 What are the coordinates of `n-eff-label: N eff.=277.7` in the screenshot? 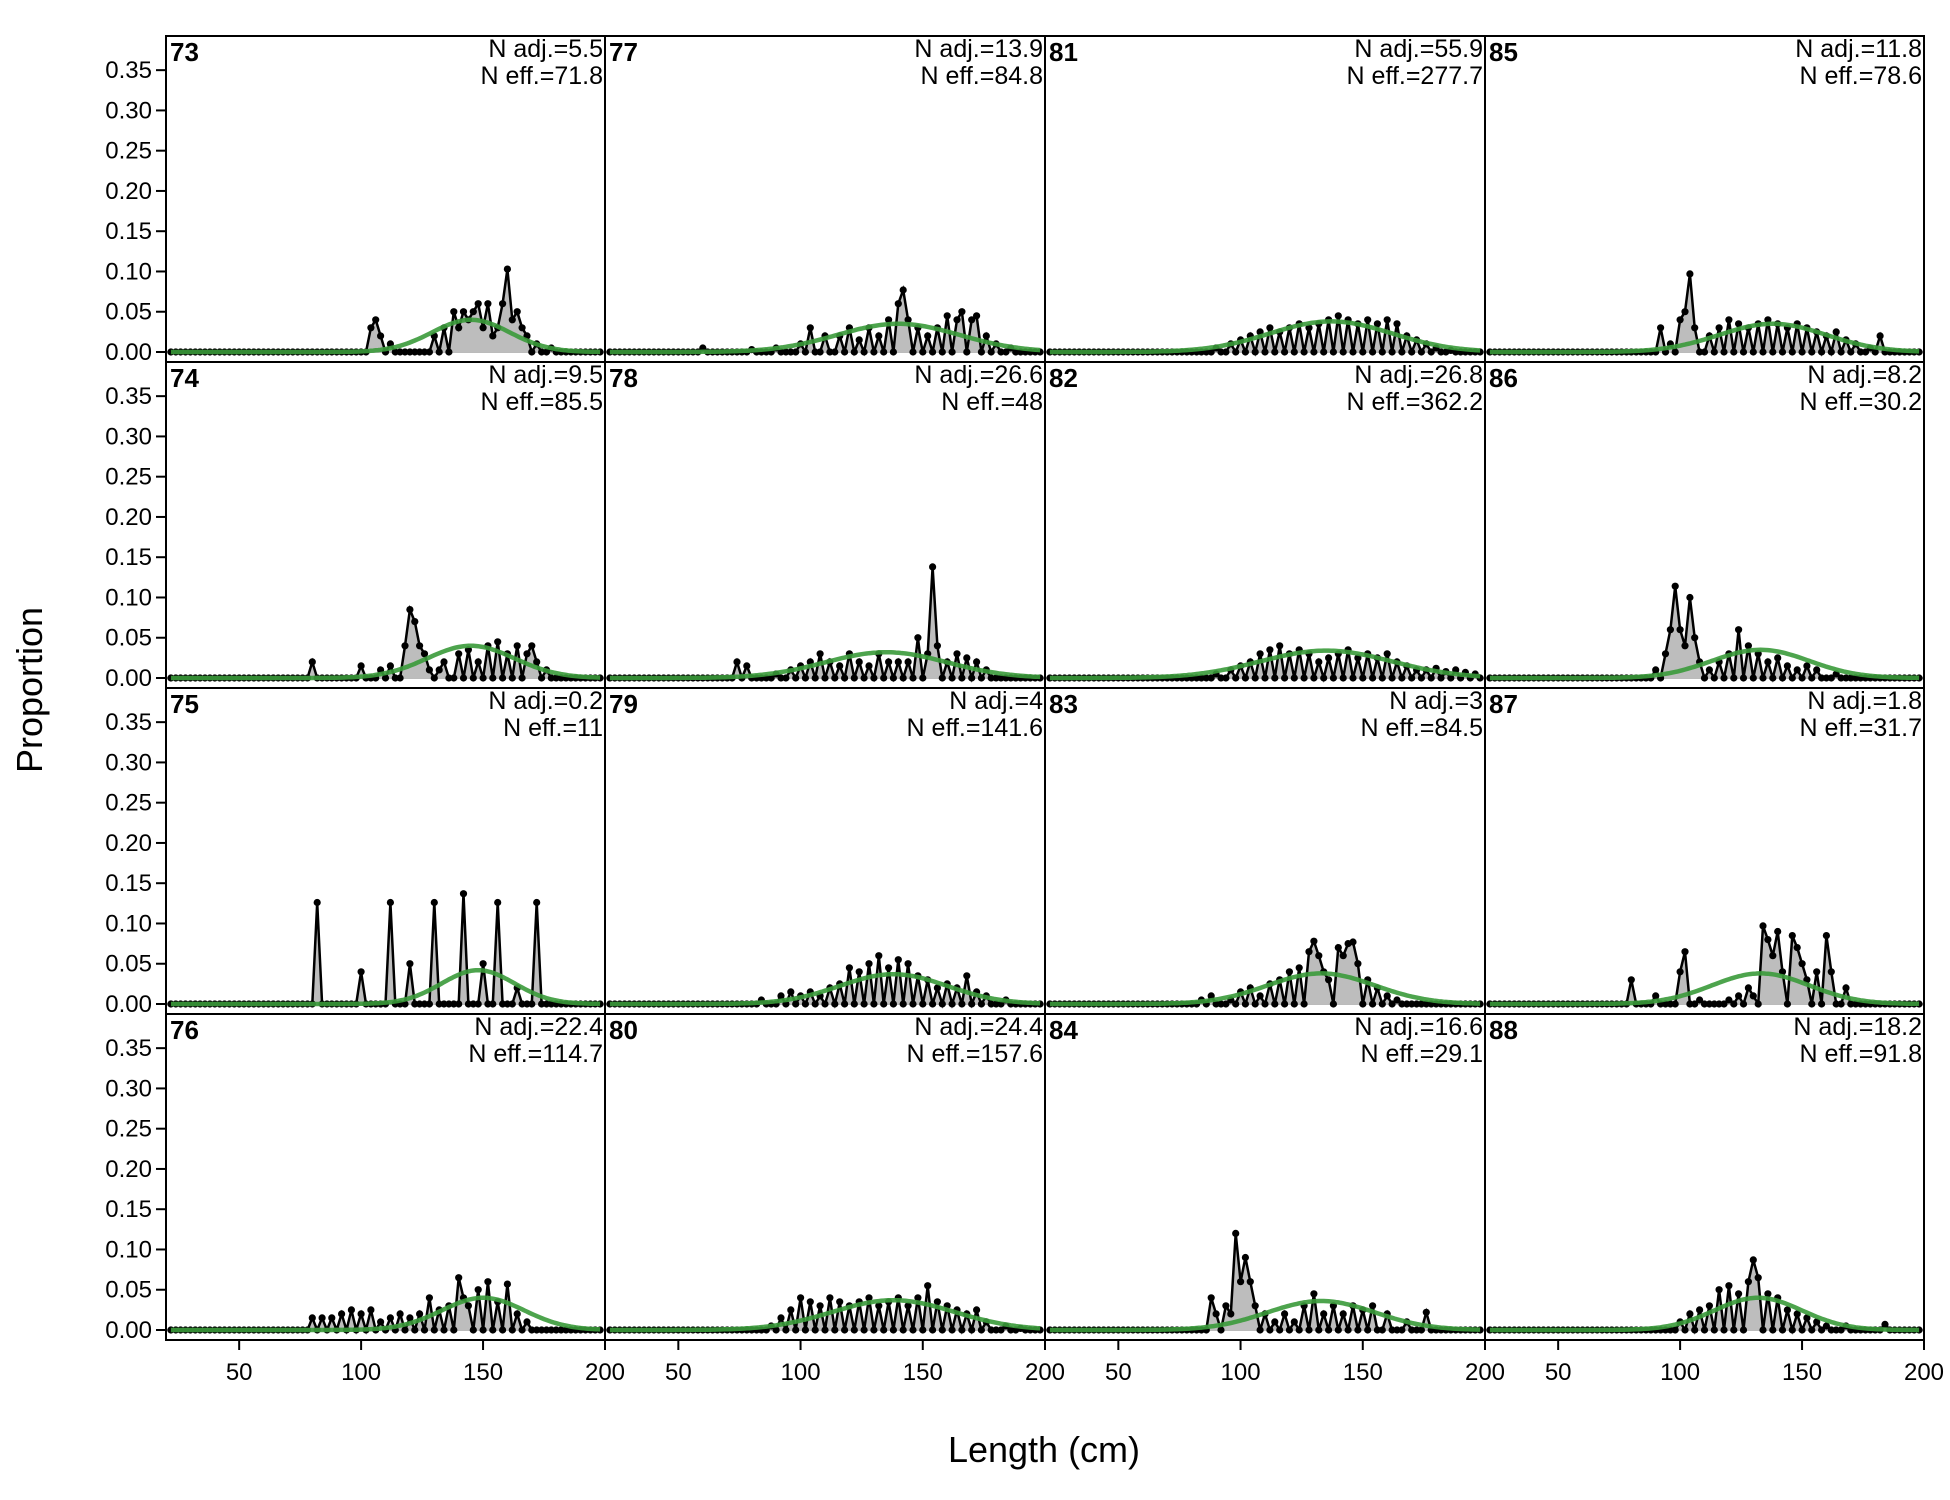 It's located at (1415, 76).